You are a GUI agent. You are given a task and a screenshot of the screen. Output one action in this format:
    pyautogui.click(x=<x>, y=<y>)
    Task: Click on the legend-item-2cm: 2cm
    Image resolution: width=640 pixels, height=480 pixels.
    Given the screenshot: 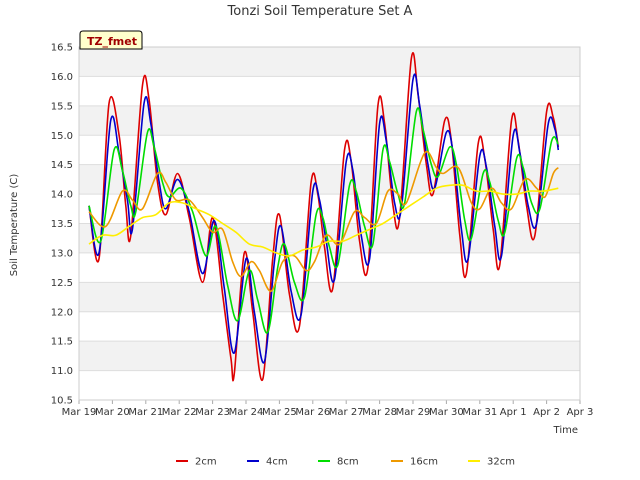 What is the action you would take?
    pyautogui.click(x=196, y=462)
    